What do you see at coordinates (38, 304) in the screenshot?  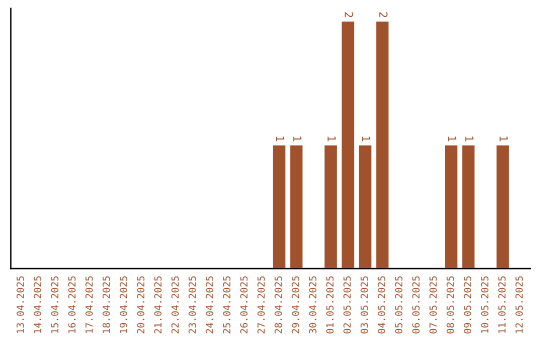 I see `x-tick-label: 14.04.2025` at bounding box center [38, 304].